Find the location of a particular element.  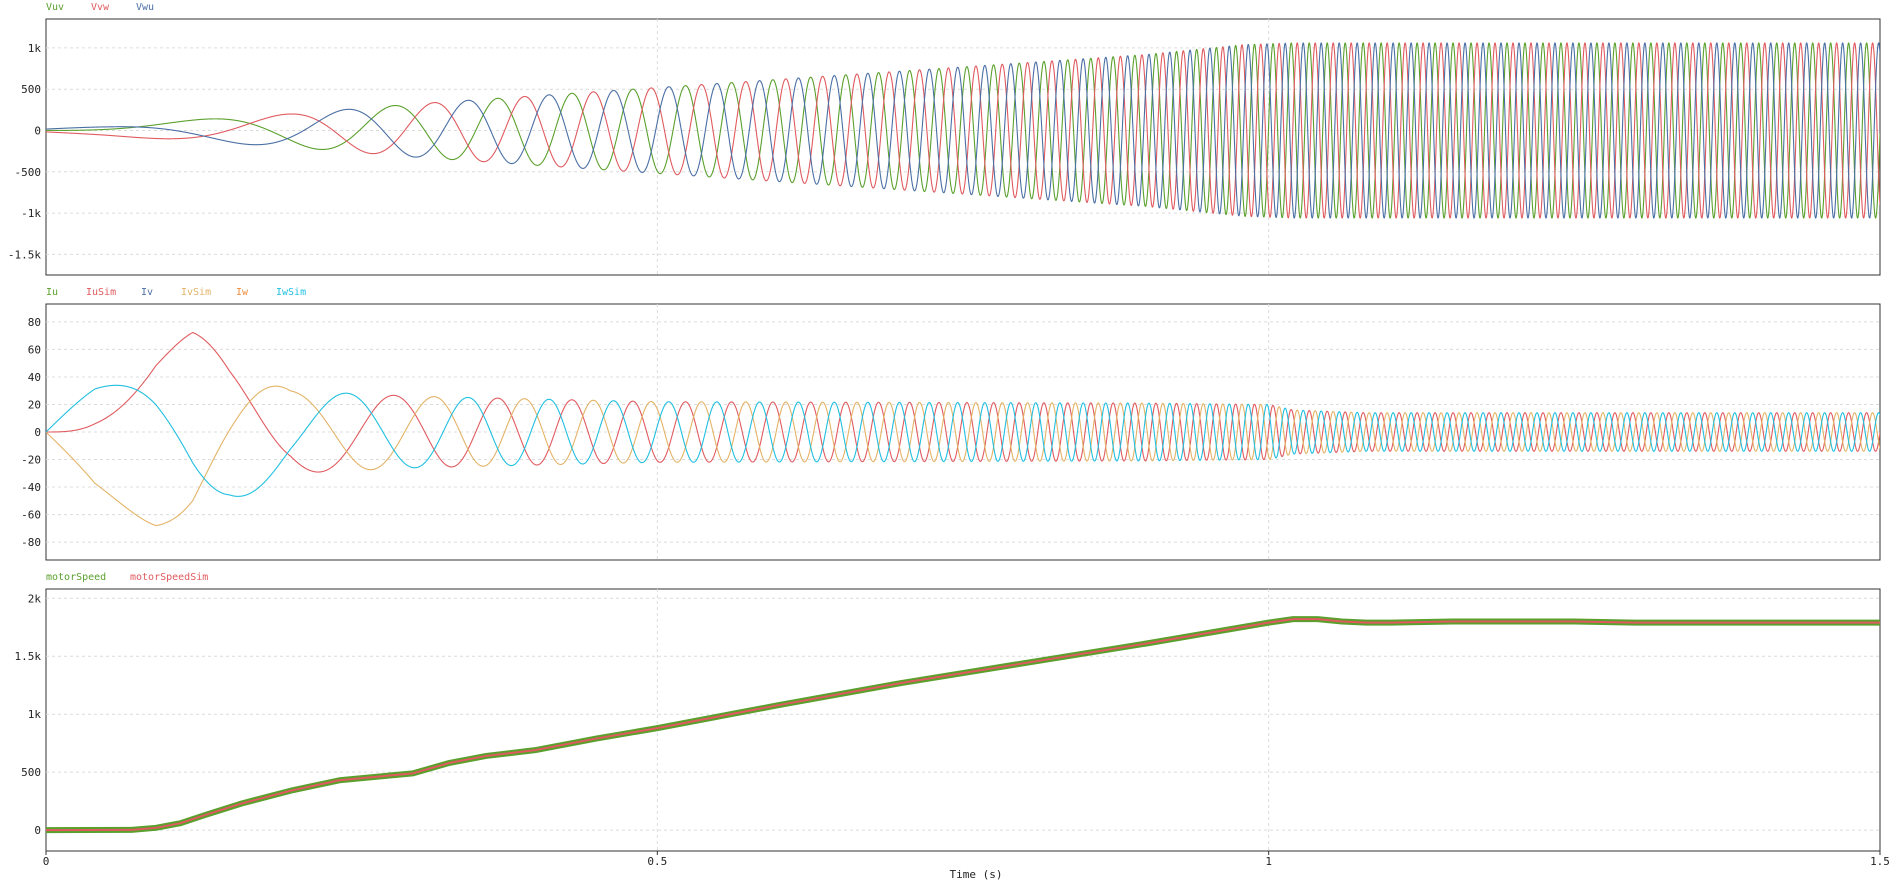

legend-entry-Vuv: Vuv is located at coordinates (55, 7).